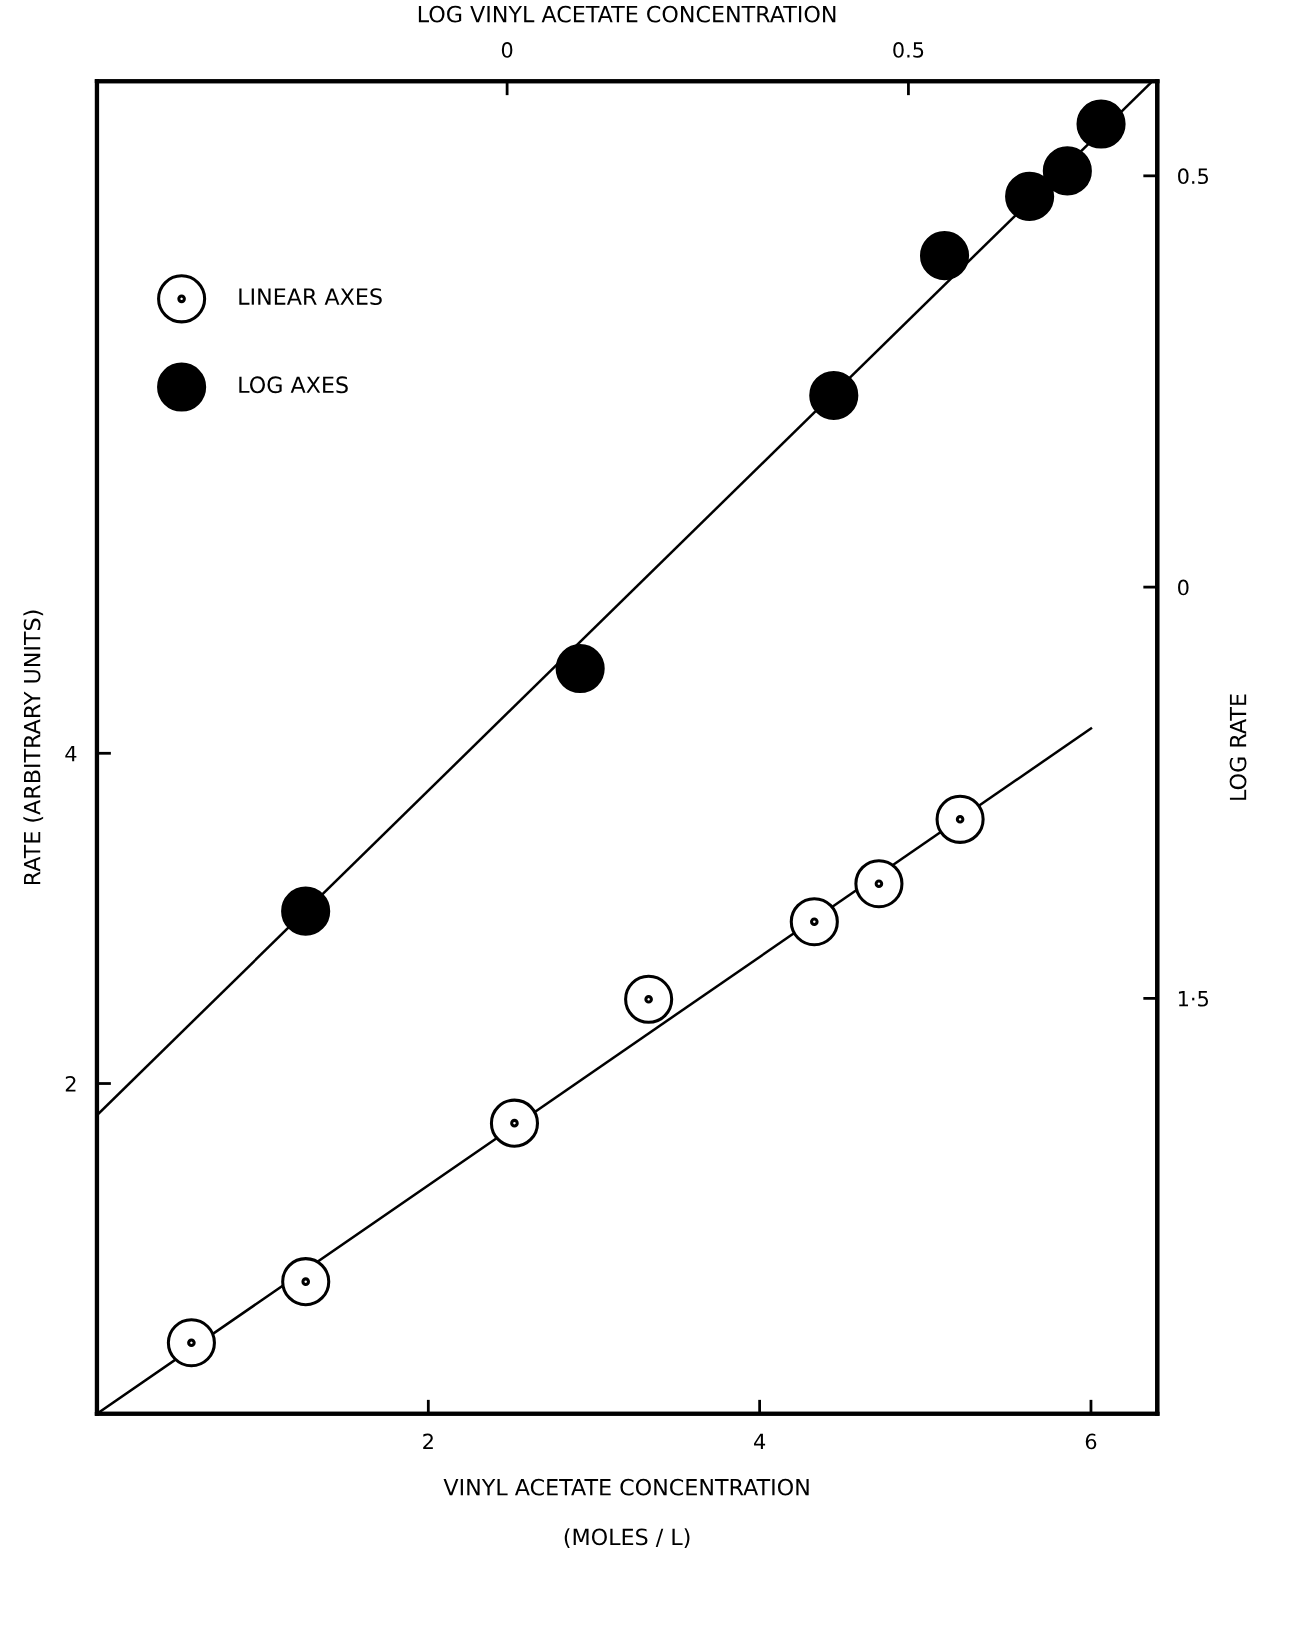 This screenshot has width=1293, height=1625. I want to click on x-axis-title: LOG VINYL ACETATE CONCENTRATION, so click(627, 14).